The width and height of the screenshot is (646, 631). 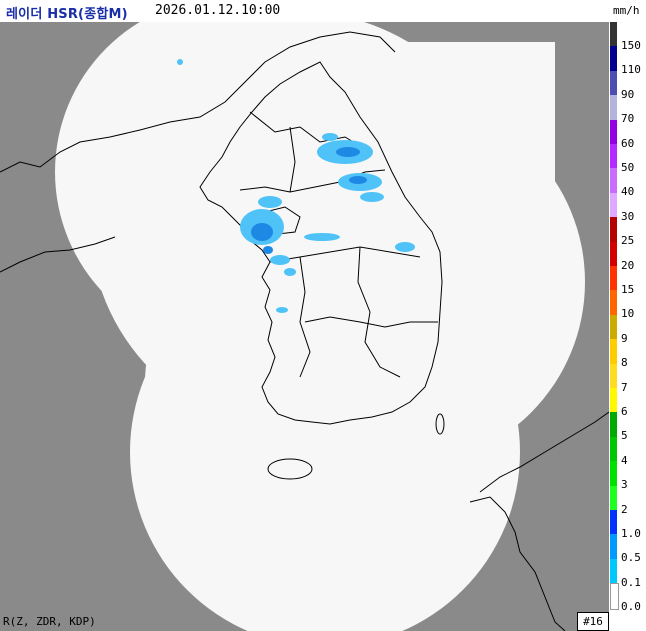 What do you see at coordinates (544, 452) in the screenshot?
I see `japan-coast` at bounding box center [544, 452].